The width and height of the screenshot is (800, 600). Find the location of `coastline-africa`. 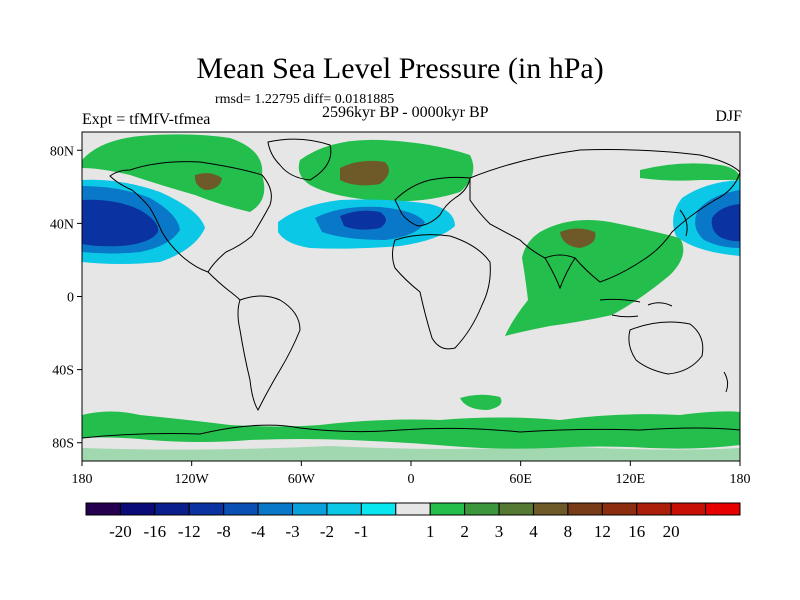

coastline-africa is located at coordinates (441, 292).